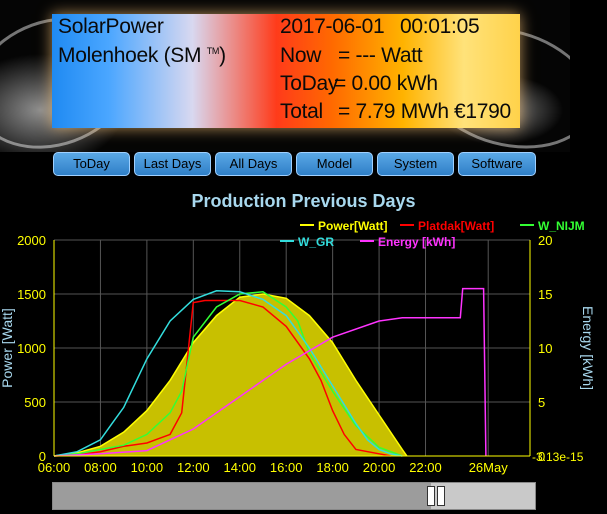 The height and width of the screenshot is (514, 607). I want to click on y-tick-label: 2000, so click(31, 240).